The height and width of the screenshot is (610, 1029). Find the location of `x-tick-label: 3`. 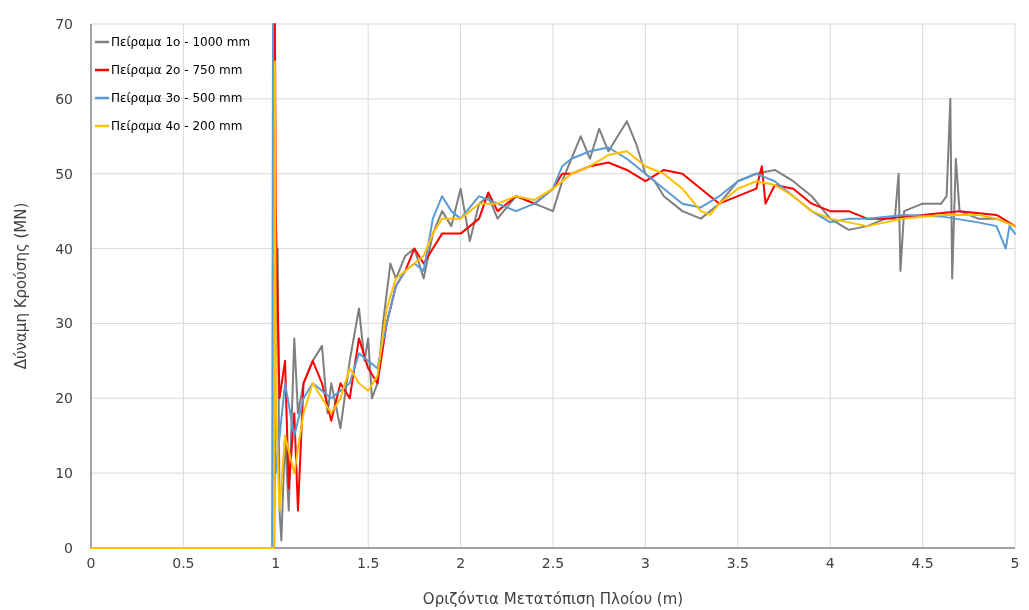

x-tick-label: 3 is located at coordinates (645, 563).